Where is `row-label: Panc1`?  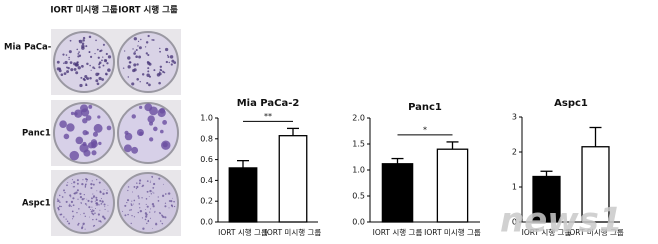
row-label: Panc1 is located at coordinates (36, 134).